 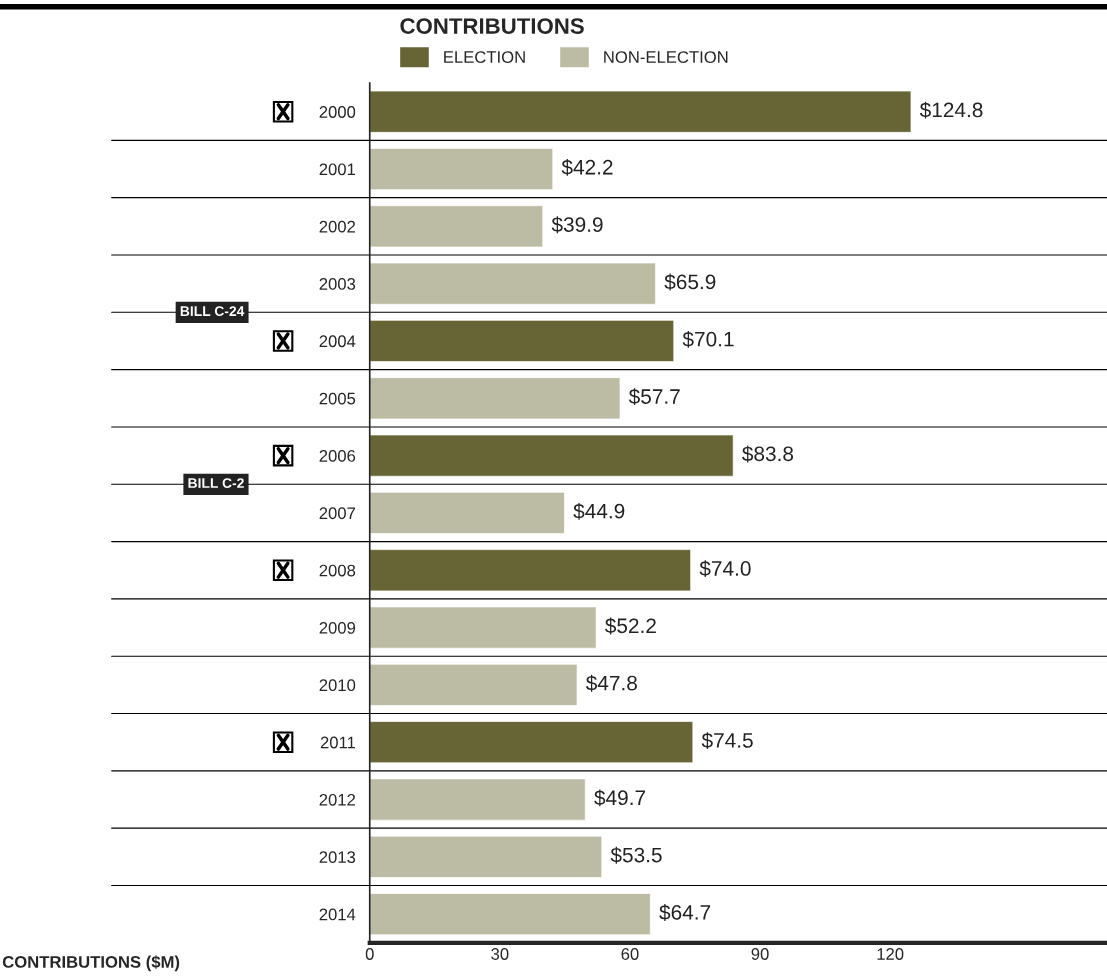 I want to click on data-label: $65.9, so click(x=690, y=282).